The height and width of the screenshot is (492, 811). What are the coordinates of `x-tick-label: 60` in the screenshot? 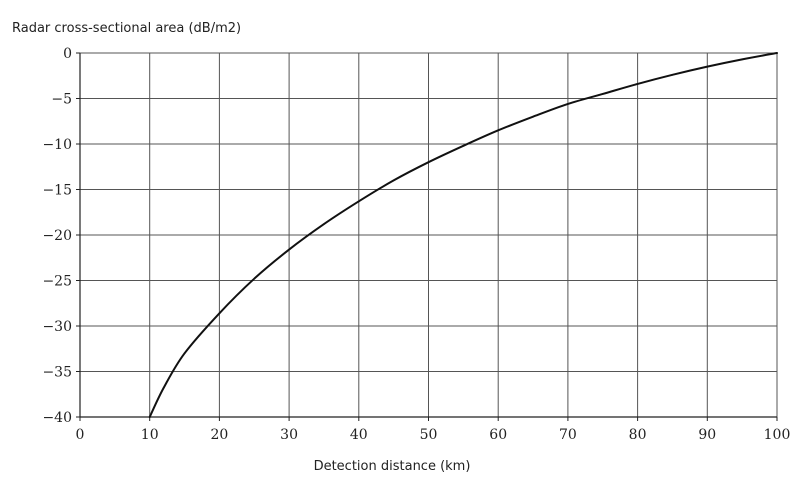 It's located at (498, 435).